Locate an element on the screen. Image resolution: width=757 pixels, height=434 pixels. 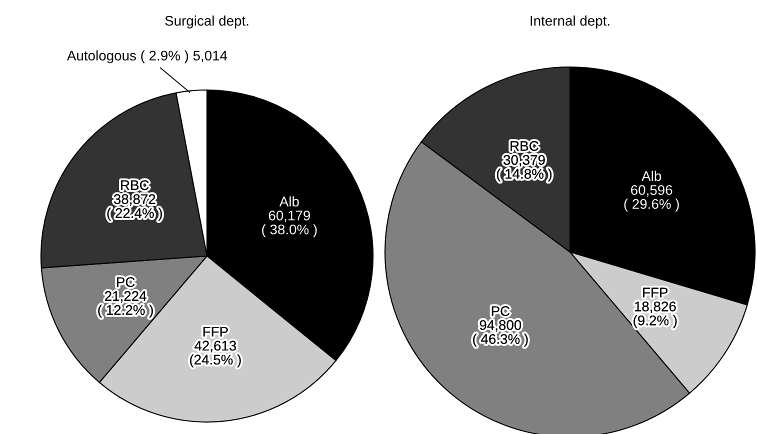
data-label: 60,179 ( 38.0% ) is located at coordinates (289, 224).